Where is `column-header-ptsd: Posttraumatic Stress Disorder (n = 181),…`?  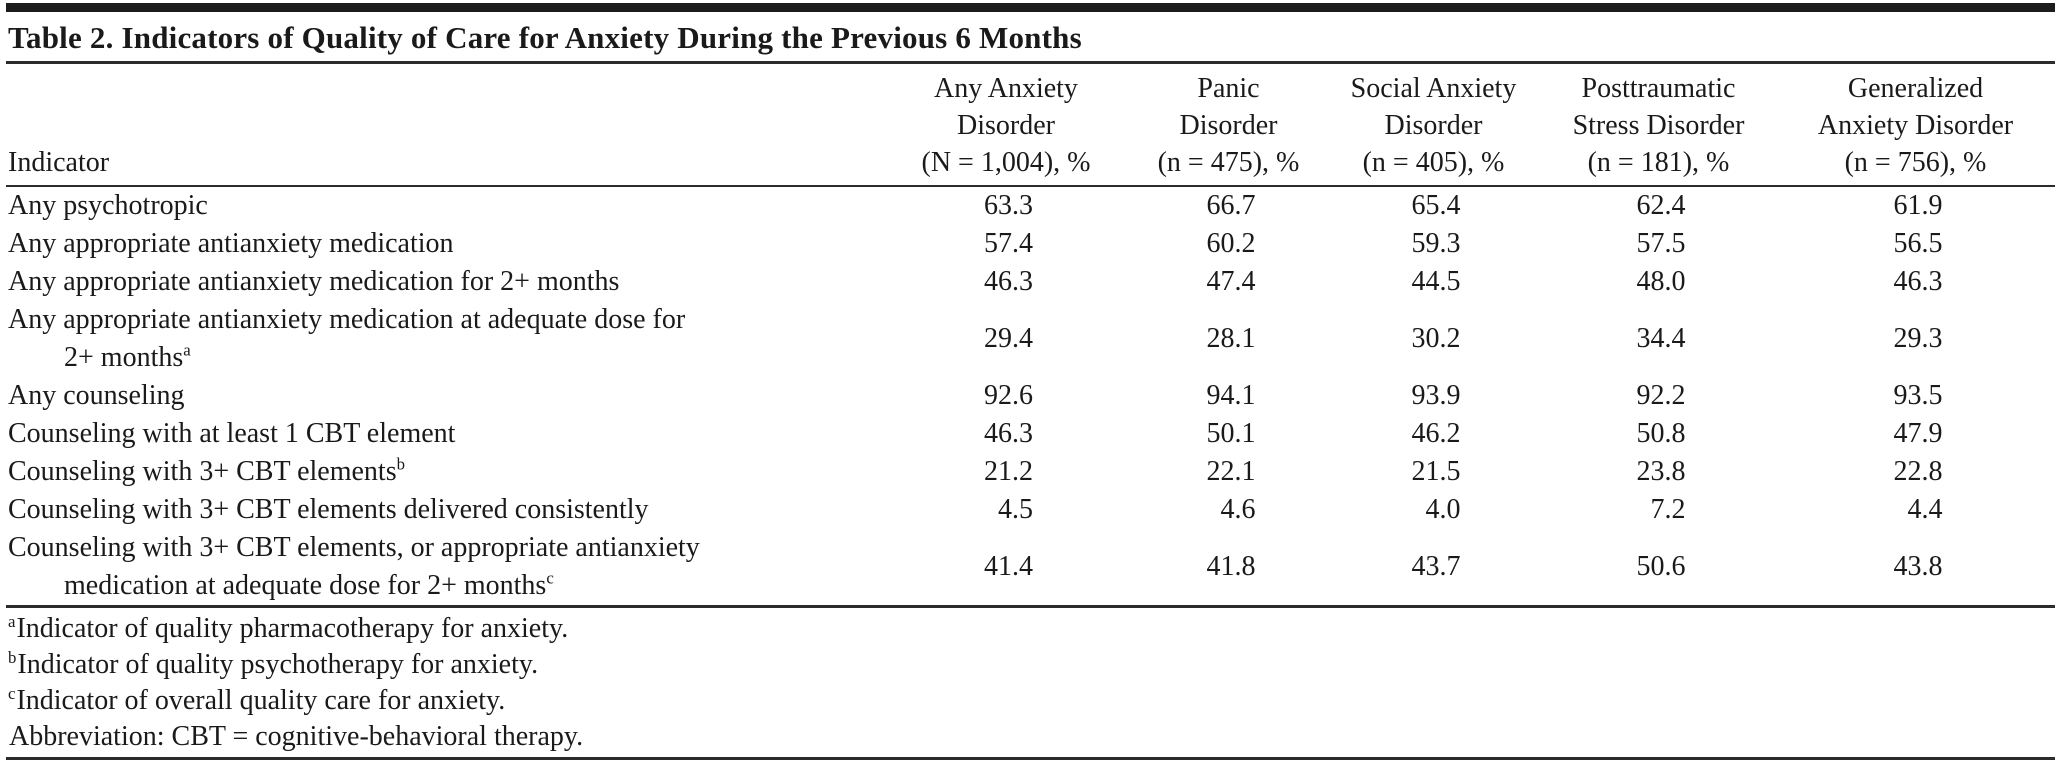
column-header-ptsd: Posttraumatic Stress Disorder (n = 181),… is located at coordinates (1658, 125).